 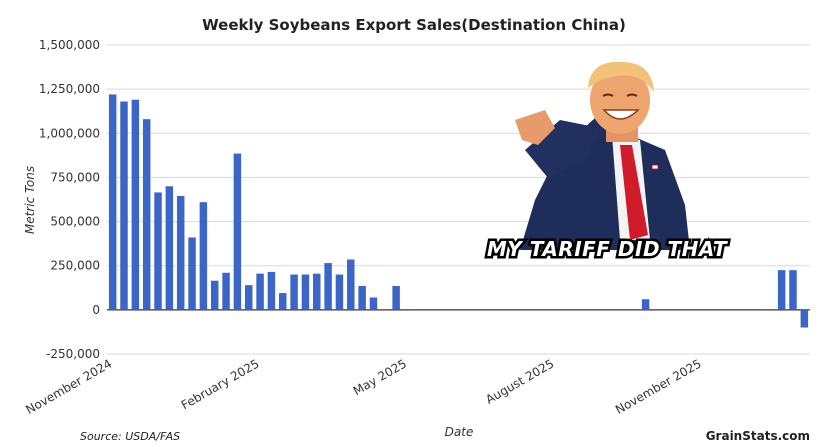 I want to click on x-tick-label: May 2025, so click(x=380, y=377).